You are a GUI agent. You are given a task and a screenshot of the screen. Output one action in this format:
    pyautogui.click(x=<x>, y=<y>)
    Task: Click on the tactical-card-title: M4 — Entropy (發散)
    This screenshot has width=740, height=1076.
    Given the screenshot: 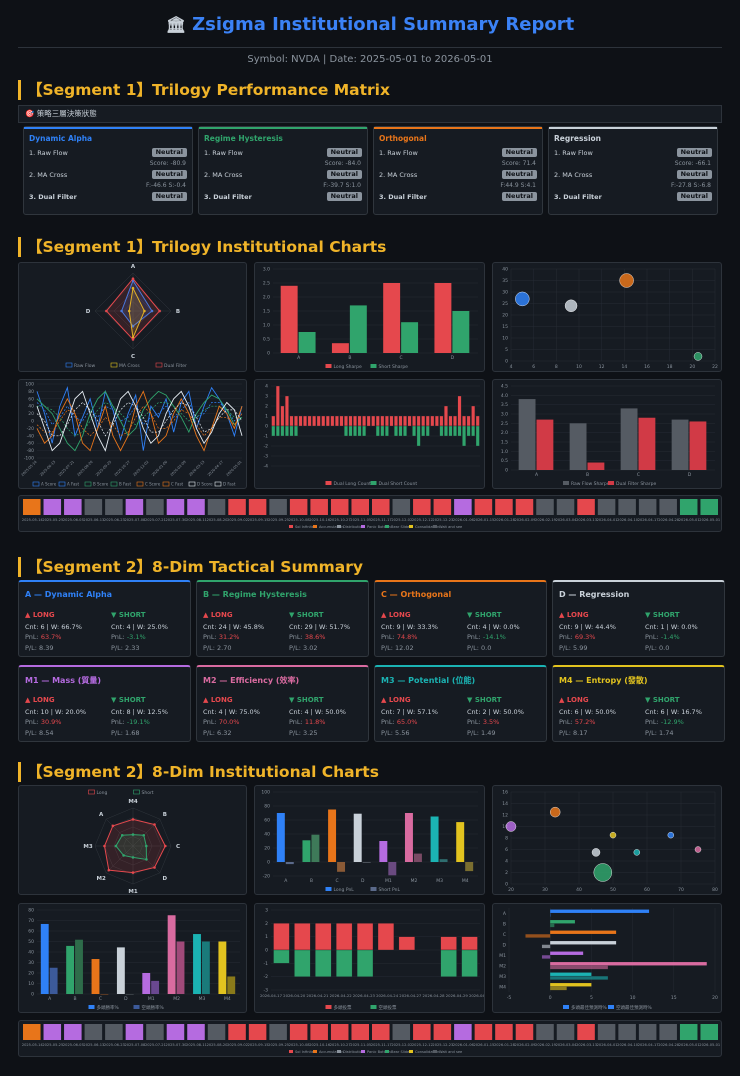 What is the action you would take?
    pyautogui.click(x=603, y=680)
    